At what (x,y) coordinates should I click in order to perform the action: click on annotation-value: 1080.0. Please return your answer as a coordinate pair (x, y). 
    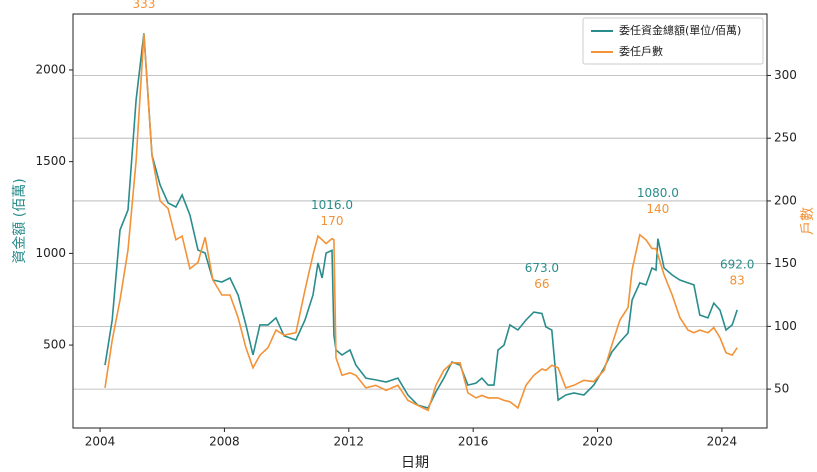
    Looking at the image, I should click on (658, 193).